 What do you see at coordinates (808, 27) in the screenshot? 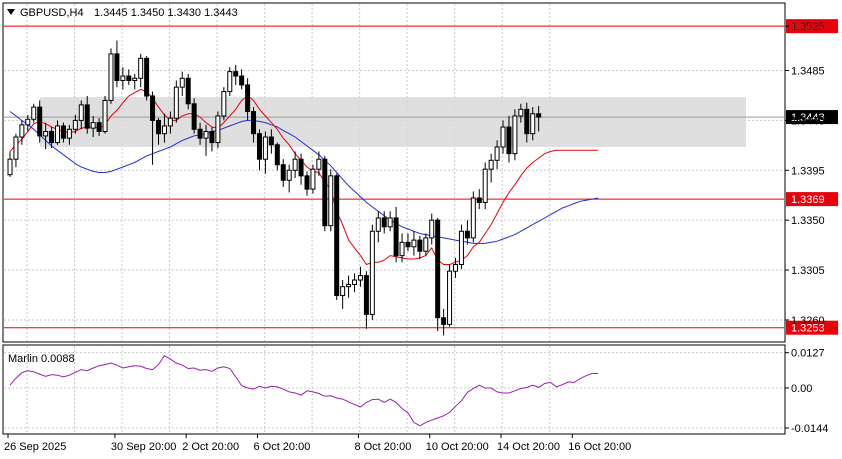
I see `price-tick-label: 1.3525` at bounding box center [808, 27].